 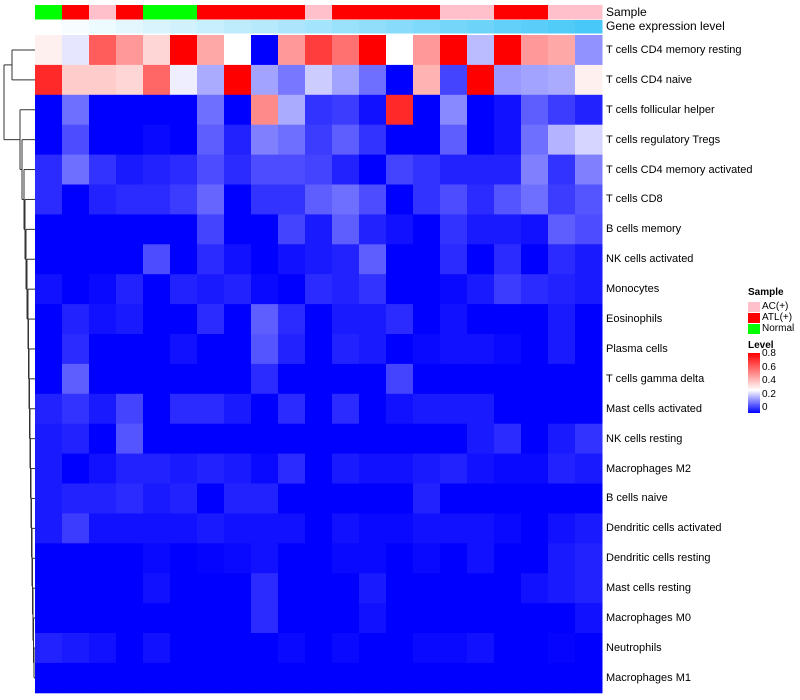 What do you see at coordinates (754, 318) in the screenshot?
I see `legend-swatch-atl` at bounding box center [754, 318].